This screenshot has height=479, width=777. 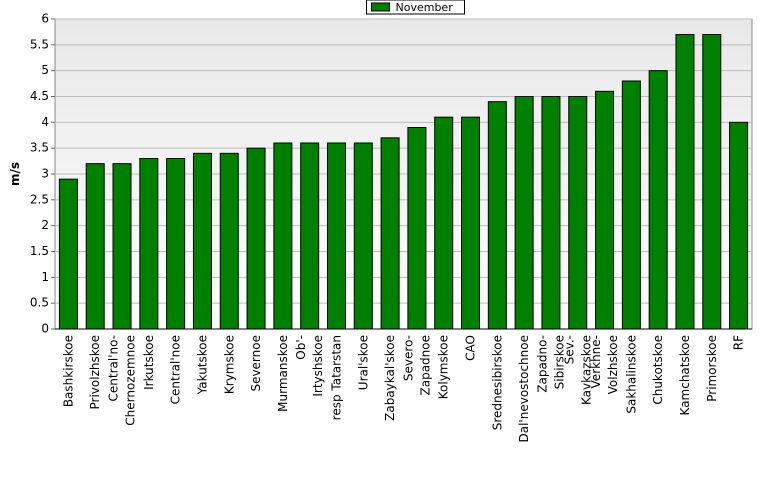 I want to click on label-line: RF, so click(x=739, y=342).